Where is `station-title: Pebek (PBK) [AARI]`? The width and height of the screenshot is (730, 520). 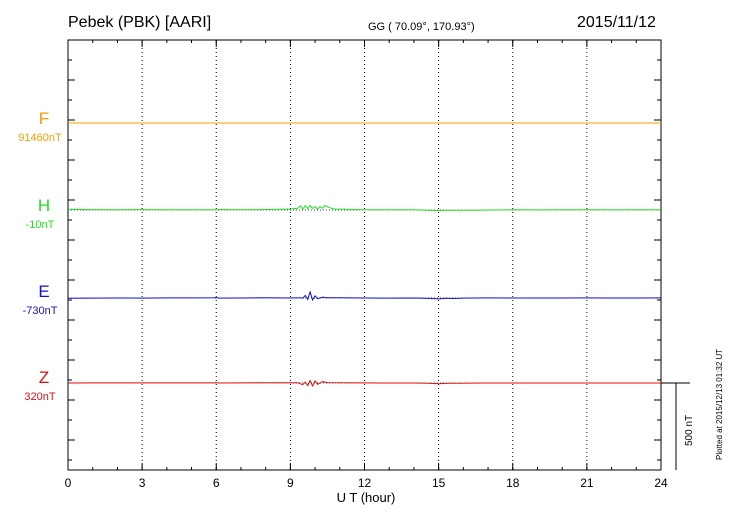
station-title: Pebek (PBK) [AARI] is located at coordinates (139, 22).